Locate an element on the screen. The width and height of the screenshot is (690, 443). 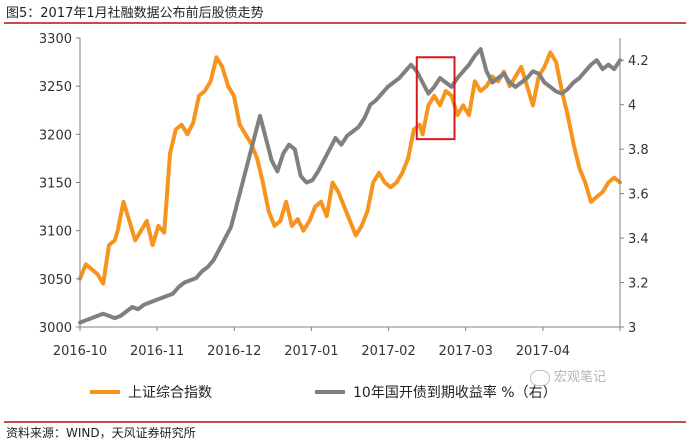
x-tick-label: 2017-01 is located at coordinates (311, 351).